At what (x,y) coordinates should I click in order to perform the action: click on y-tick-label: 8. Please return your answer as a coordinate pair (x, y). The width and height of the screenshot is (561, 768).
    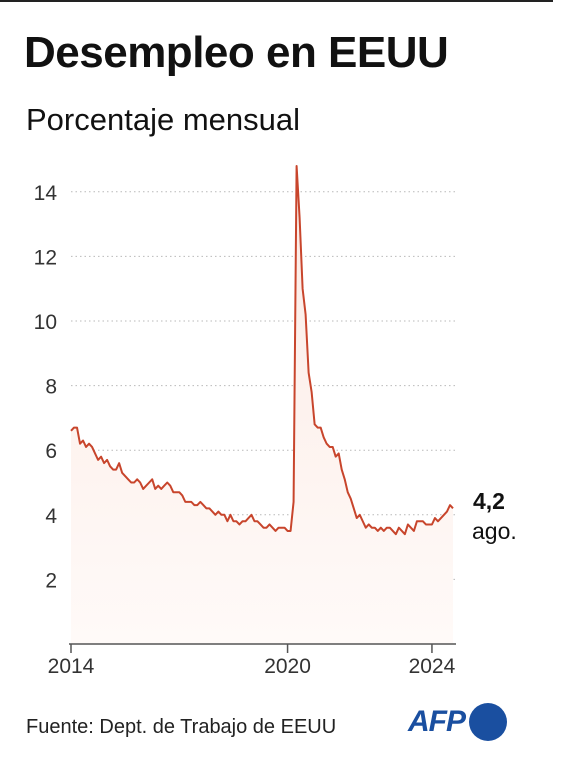
    Looking at the image, I should click on (51, 387).